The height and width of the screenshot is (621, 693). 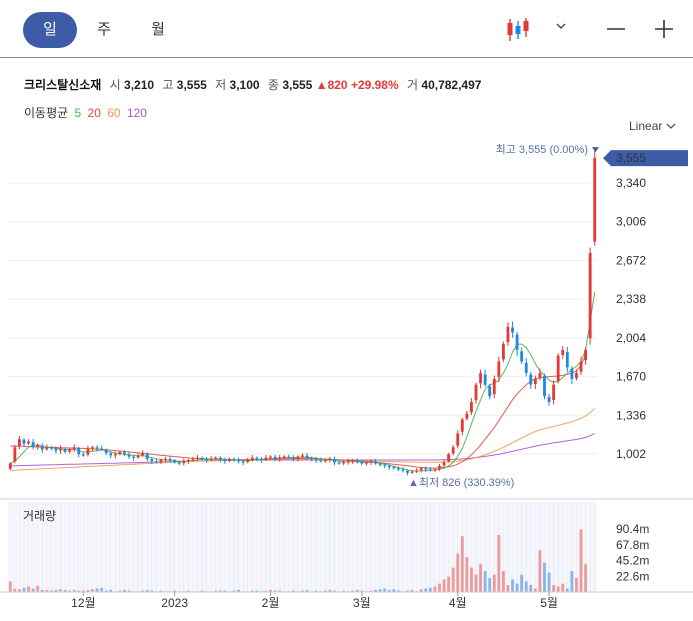 What do you see at coordinates (561, 26) in the screenshot?
I see `chevron-down-icon` at bounding box center [561, 26].